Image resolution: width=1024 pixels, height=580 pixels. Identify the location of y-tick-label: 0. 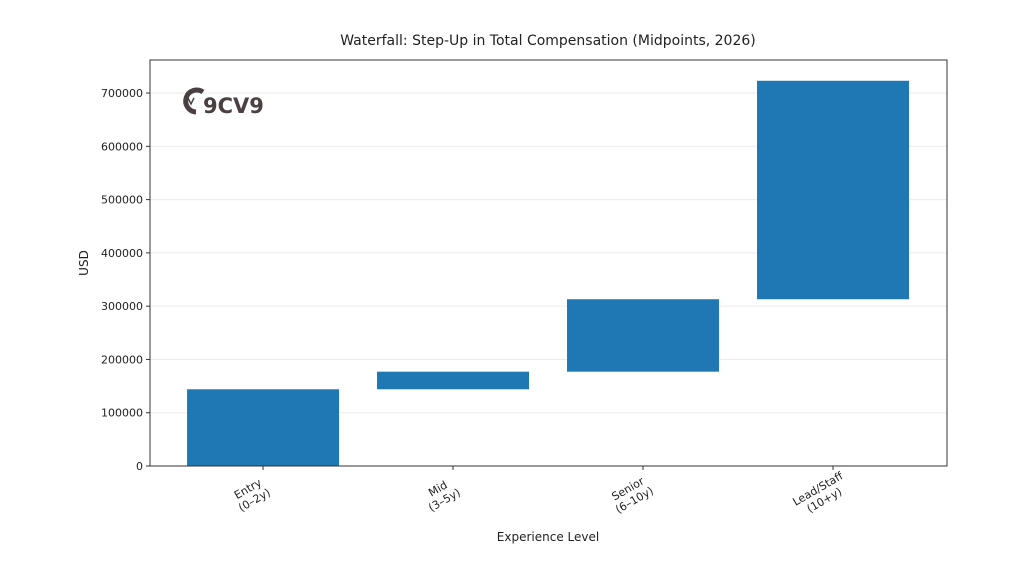
(139, 466).